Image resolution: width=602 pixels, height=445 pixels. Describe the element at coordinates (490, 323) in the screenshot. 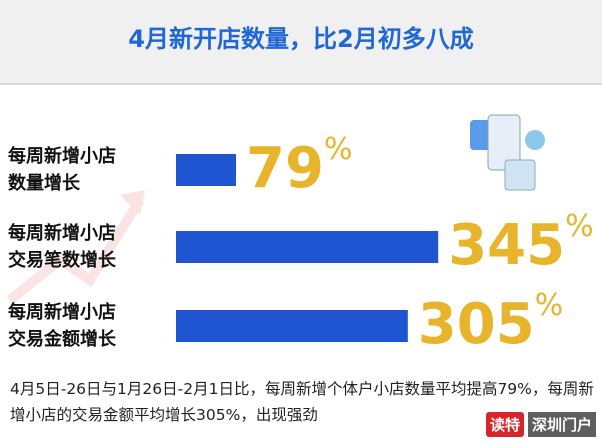

I see `value-label: 305%` at that location.